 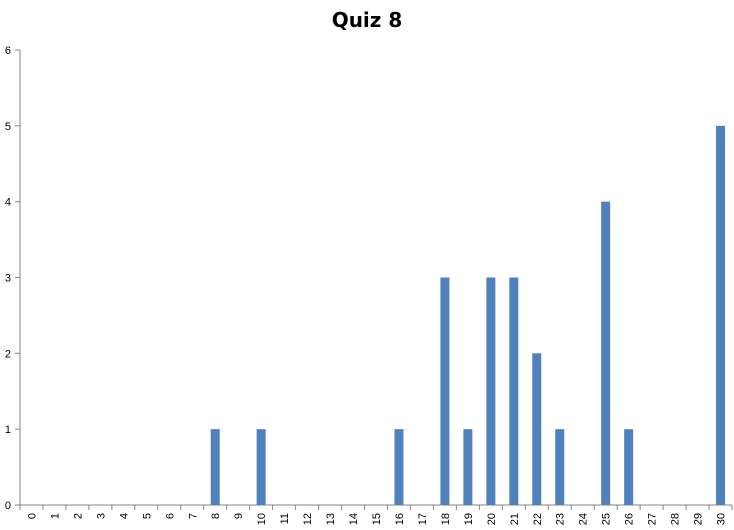 I want to click on x-tick-label: 16, so click(x=400, y=519).